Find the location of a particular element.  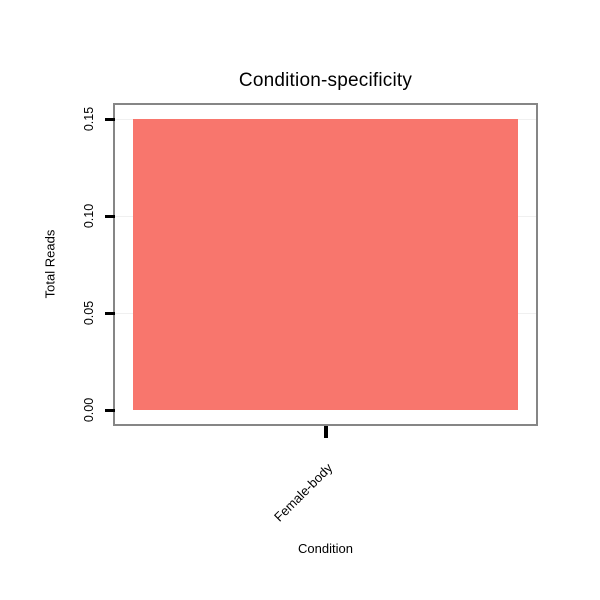

y-tick-label: 0.10 is located at coordinates (89, 216).